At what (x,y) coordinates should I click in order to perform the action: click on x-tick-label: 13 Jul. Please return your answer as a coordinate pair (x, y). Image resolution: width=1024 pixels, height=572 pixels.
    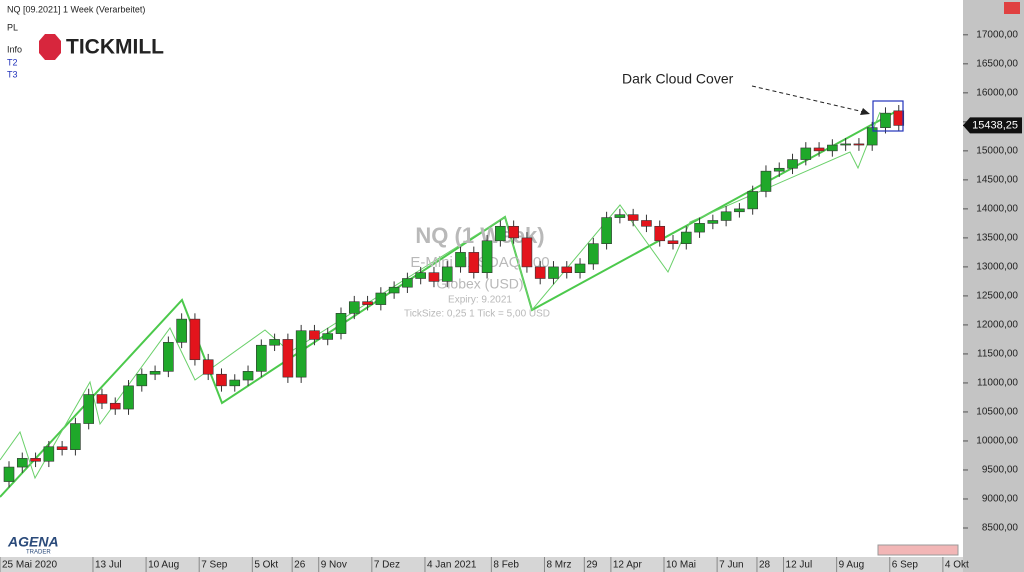
    Looking at the image, I should click on (108, 565).